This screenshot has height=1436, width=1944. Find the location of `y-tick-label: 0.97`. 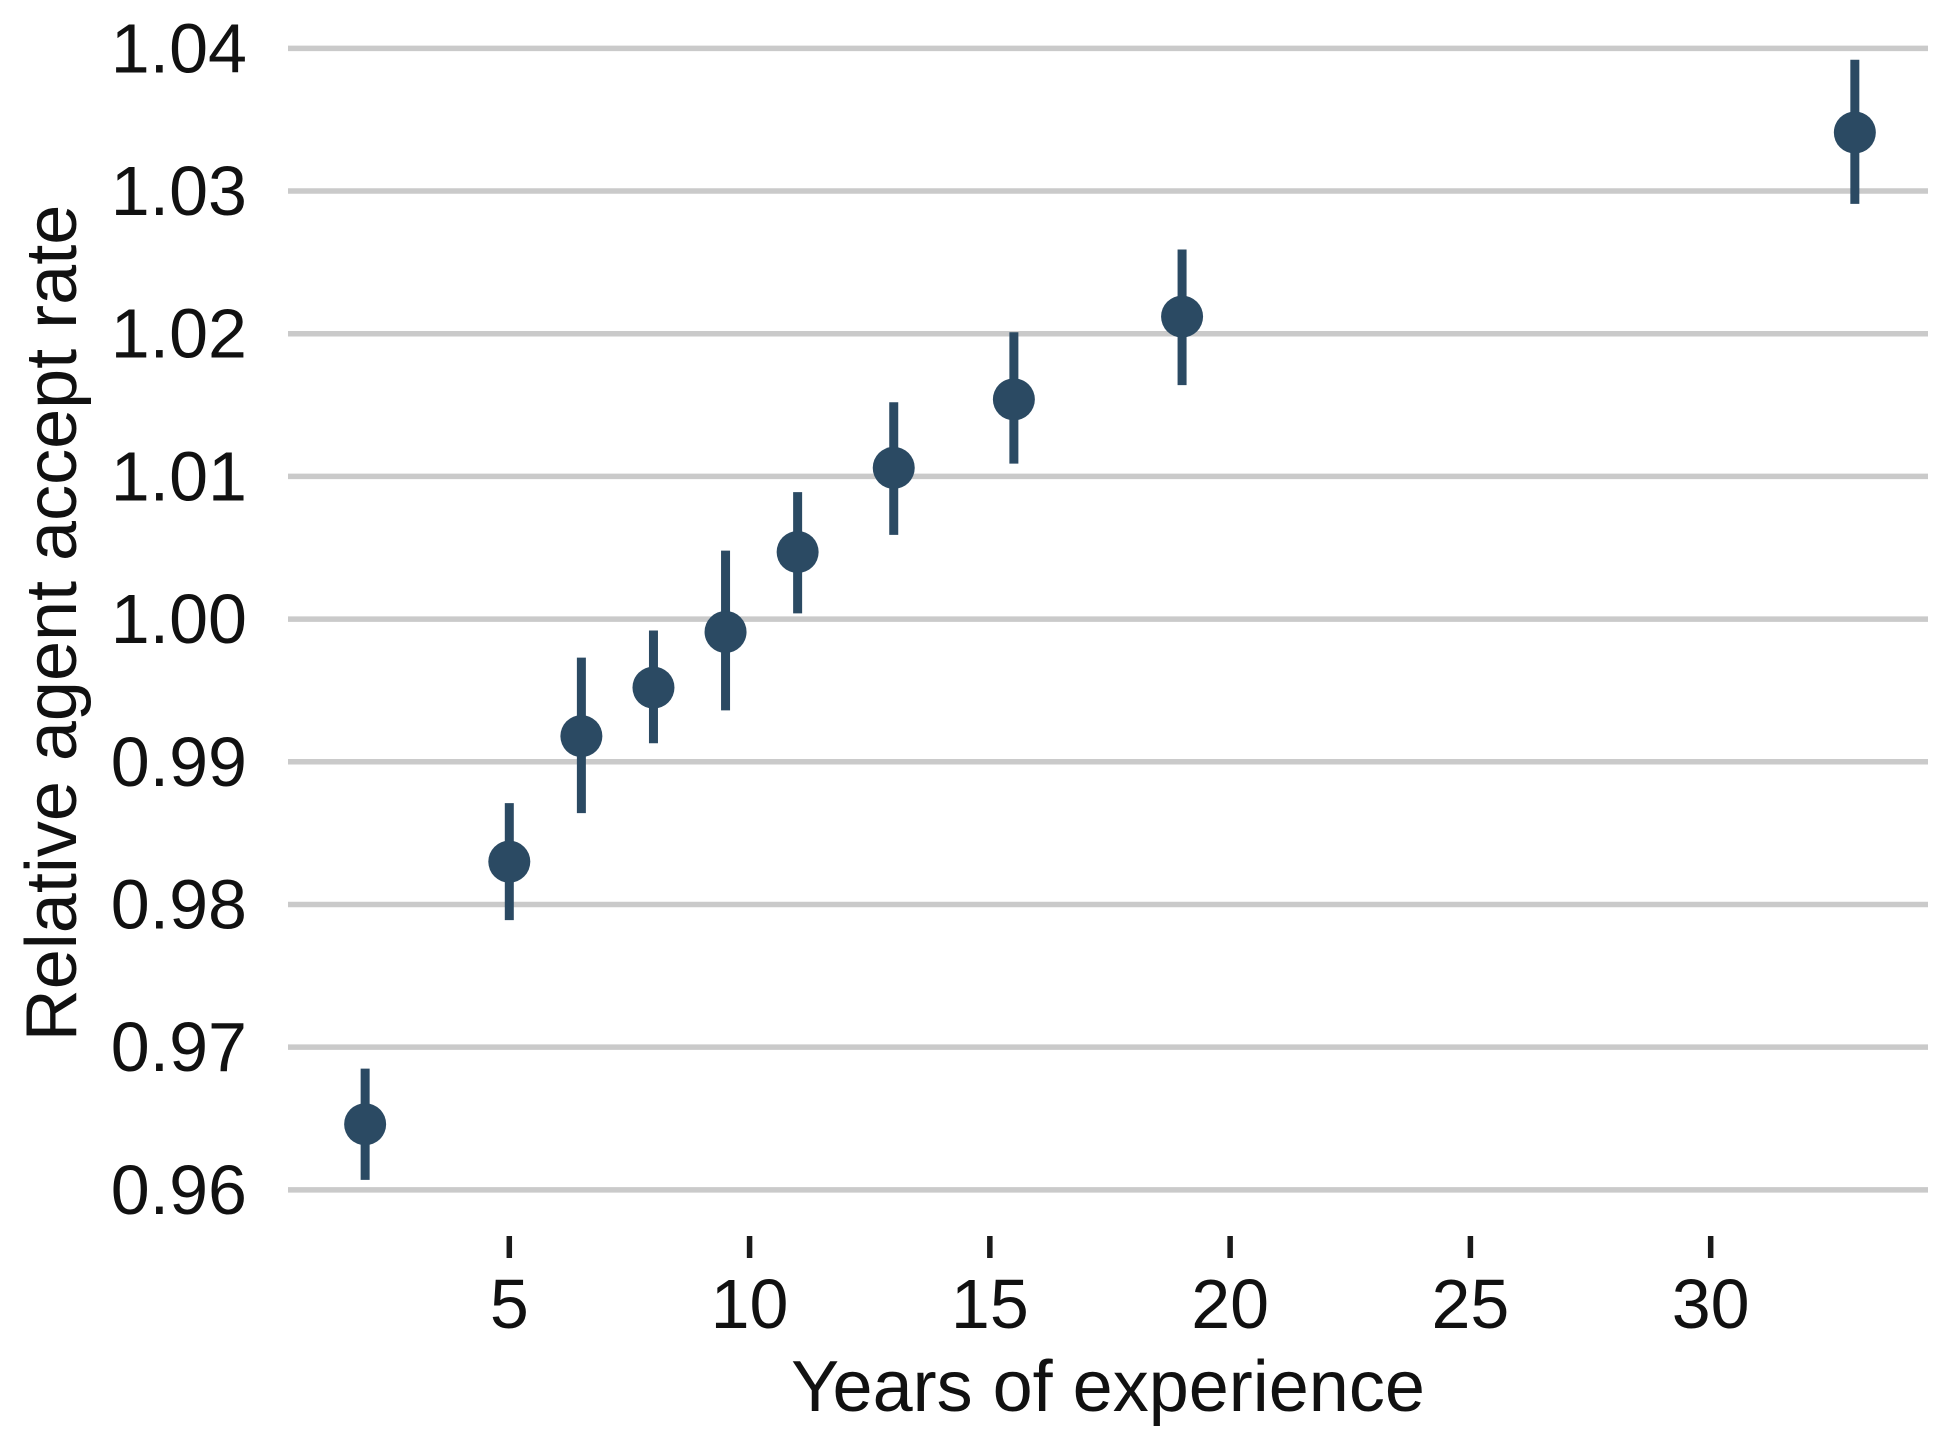

y-tick-label: 0.97 is located at coordinates (179, 1047).